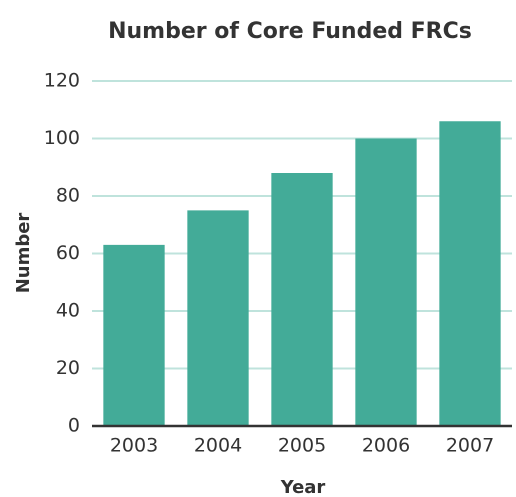 This screenshot has height=497, width=516. What do you see at coordinates (68, 311) in the screenshot?
I see `y-tick-label: 40` at bounding box center [68, 311].